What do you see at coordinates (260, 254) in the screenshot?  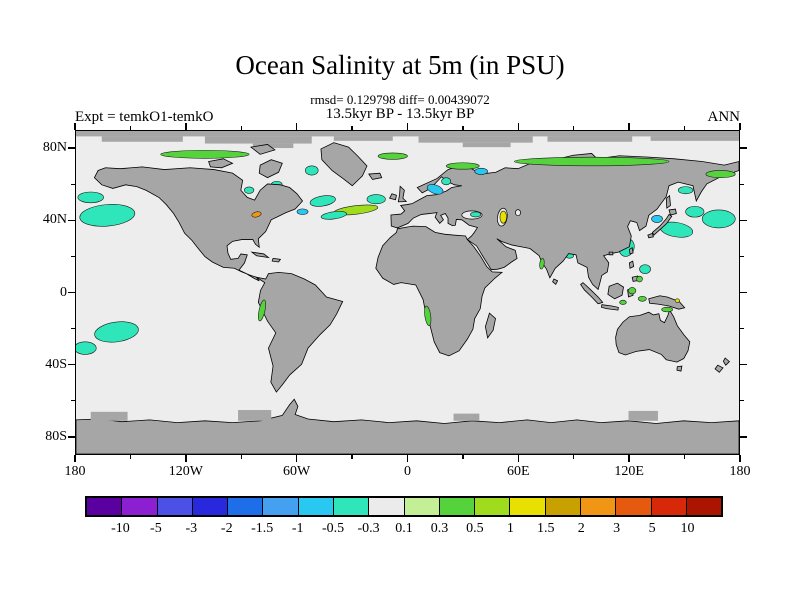 I see `island-cuba` at bounding box center [260, 254].